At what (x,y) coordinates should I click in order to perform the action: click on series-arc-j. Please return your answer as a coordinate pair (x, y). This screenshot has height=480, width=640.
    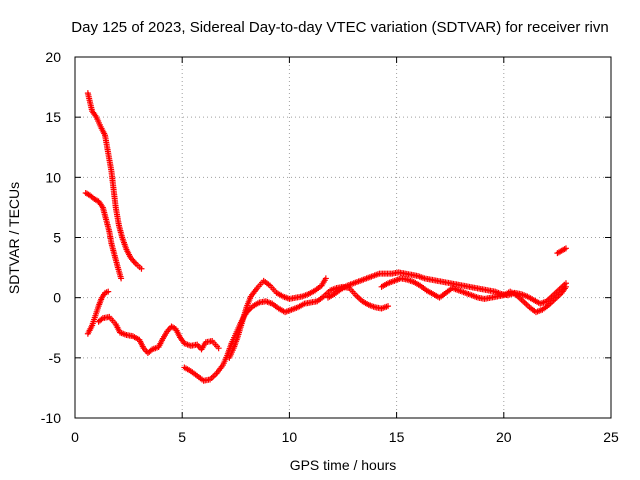
    Looking at the image, I should click on (561, 251).